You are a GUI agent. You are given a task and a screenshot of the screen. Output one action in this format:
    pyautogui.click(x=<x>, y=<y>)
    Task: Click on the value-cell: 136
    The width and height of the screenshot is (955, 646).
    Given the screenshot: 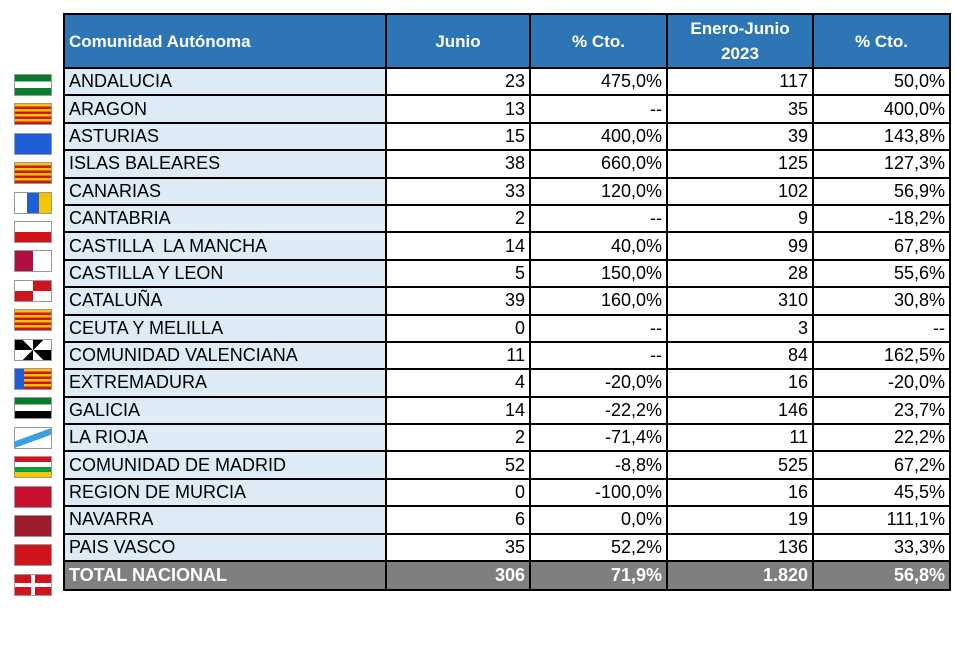 What is the action you would take?
    pyautogui.click(x=740, y=547)
    